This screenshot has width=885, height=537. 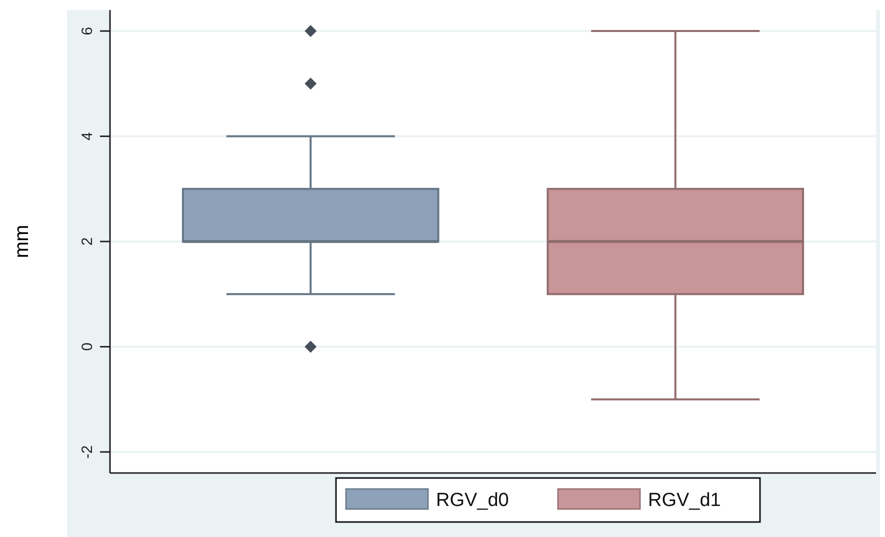 What do you see at coordinates (87, 31) in the screenshot?
I see `y-tick-label: 6` at bounding box center [87, 31].